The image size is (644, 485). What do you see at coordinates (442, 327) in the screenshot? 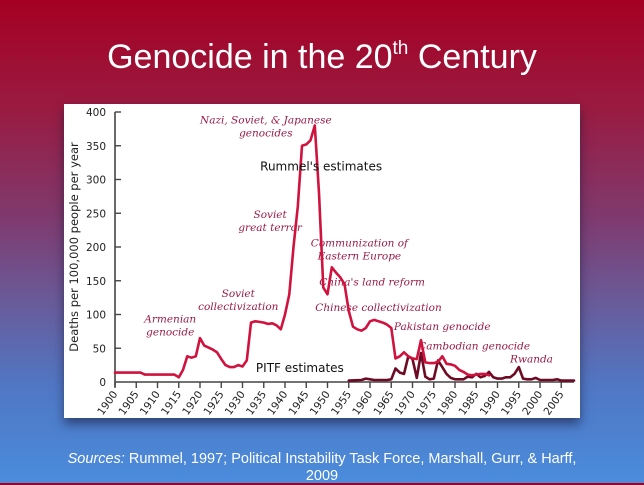
I see `chart-annotation: Pakistan genocide` at bounding box center [442, 327].